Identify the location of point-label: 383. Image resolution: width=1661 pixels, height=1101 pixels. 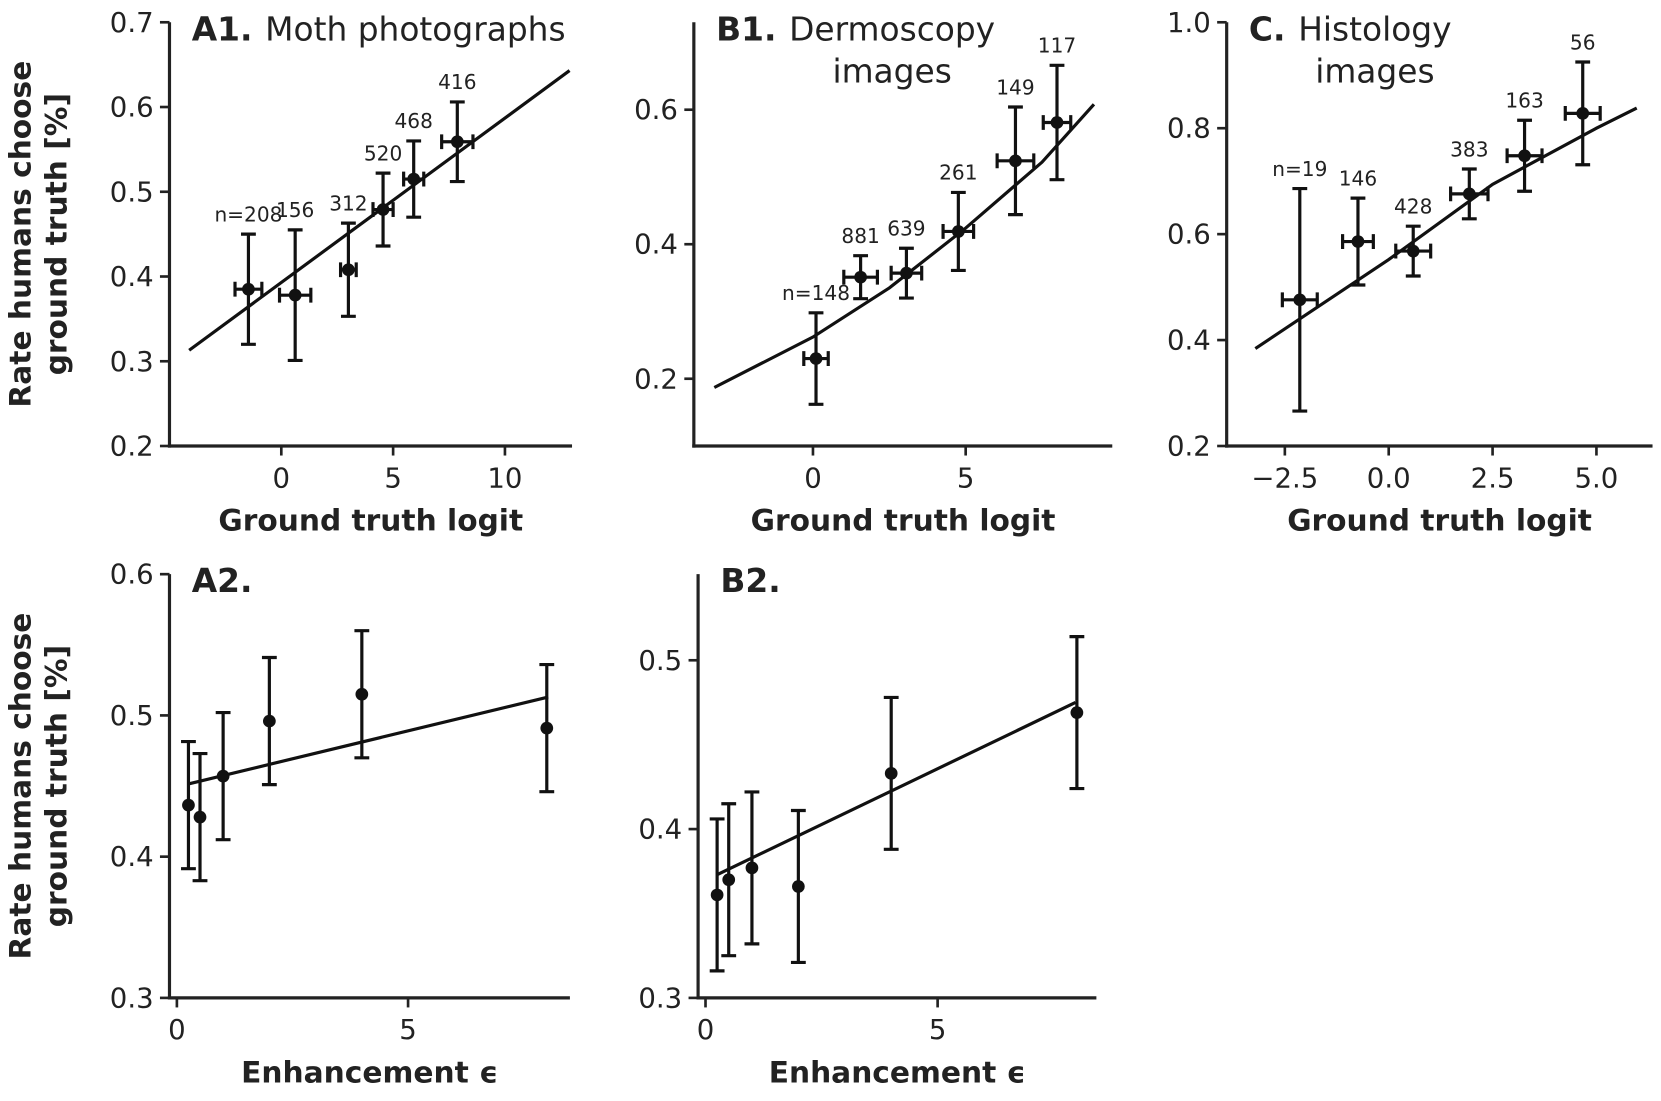
(1469, 149).